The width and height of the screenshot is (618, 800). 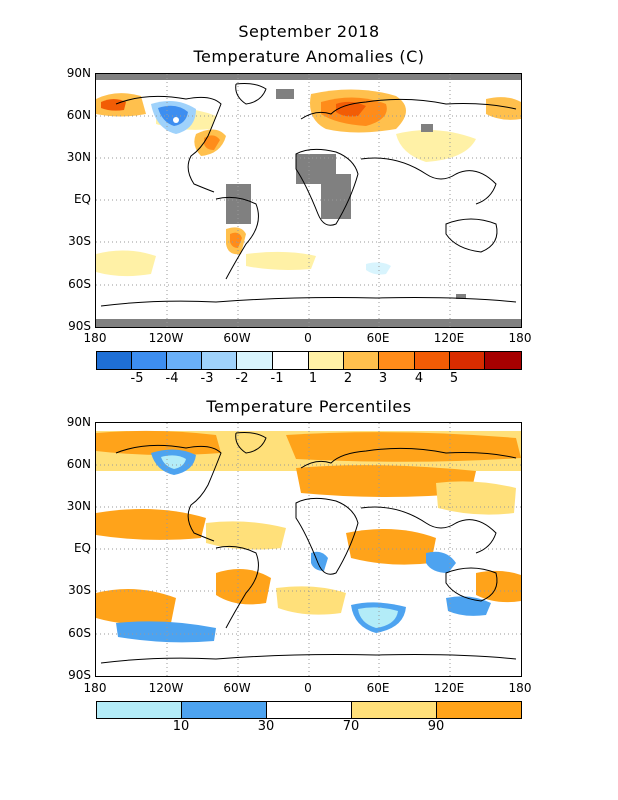 I want to click on lat-label-30n: 30N, so click(x=78, y=157).